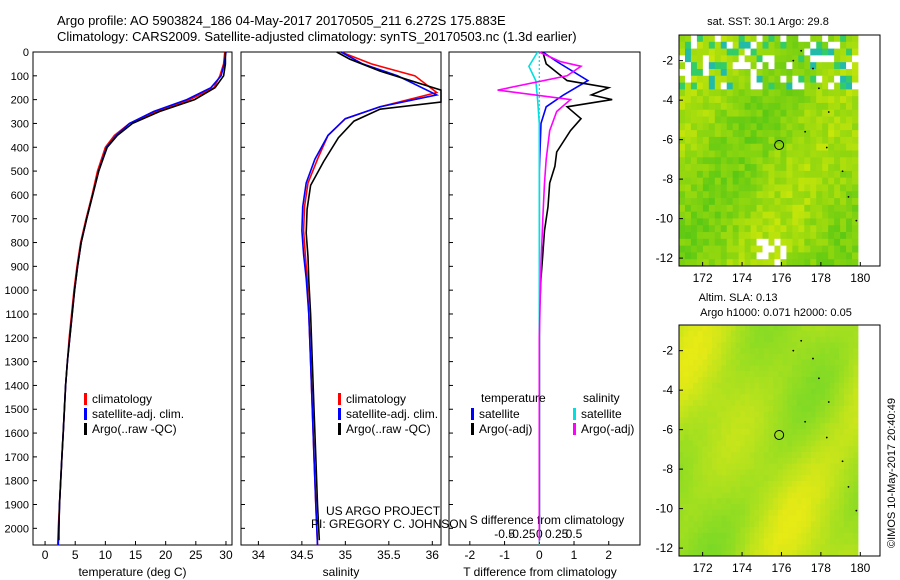 The height and width of the screenshot is (580, 900). What do you see at coordinates (813, 358) in the screenshot?
I see `island-dot` at bounding box center [813, 358].